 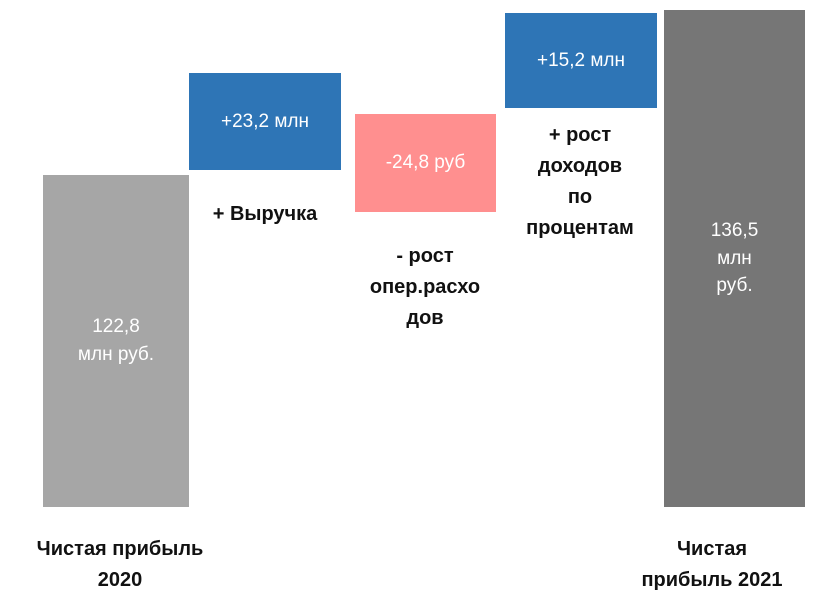 I want to click on bar-value-label: +23,2 млн, so click(x=265, y=121).